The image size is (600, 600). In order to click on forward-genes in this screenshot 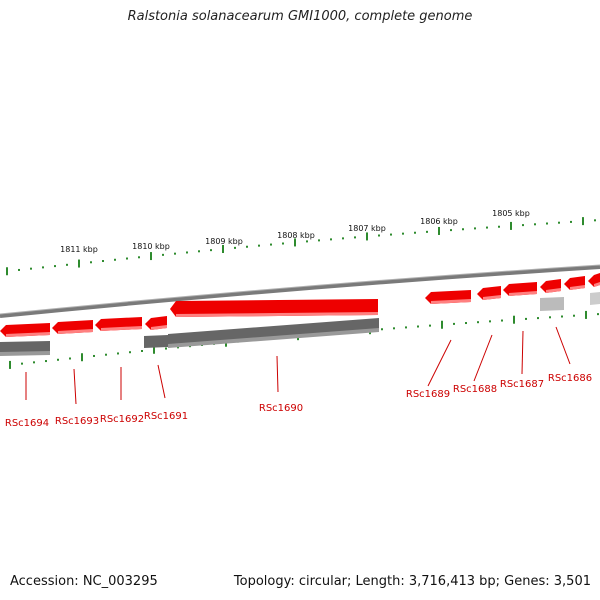, I will do `click(300, 305)`.